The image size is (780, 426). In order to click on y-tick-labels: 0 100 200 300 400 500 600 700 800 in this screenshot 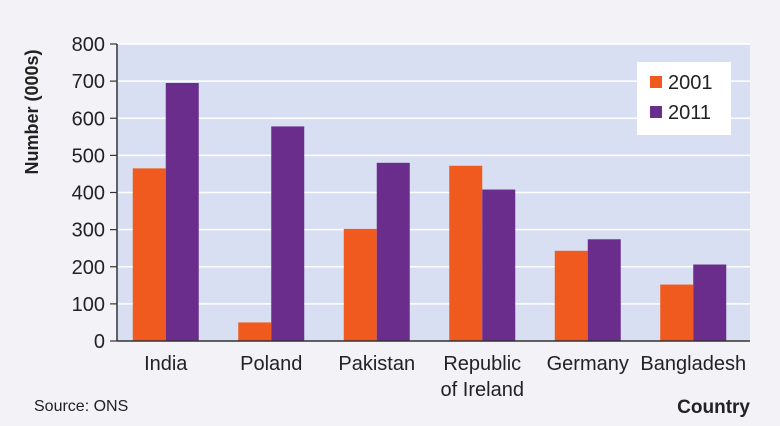, I will do `click(88, 193)`.